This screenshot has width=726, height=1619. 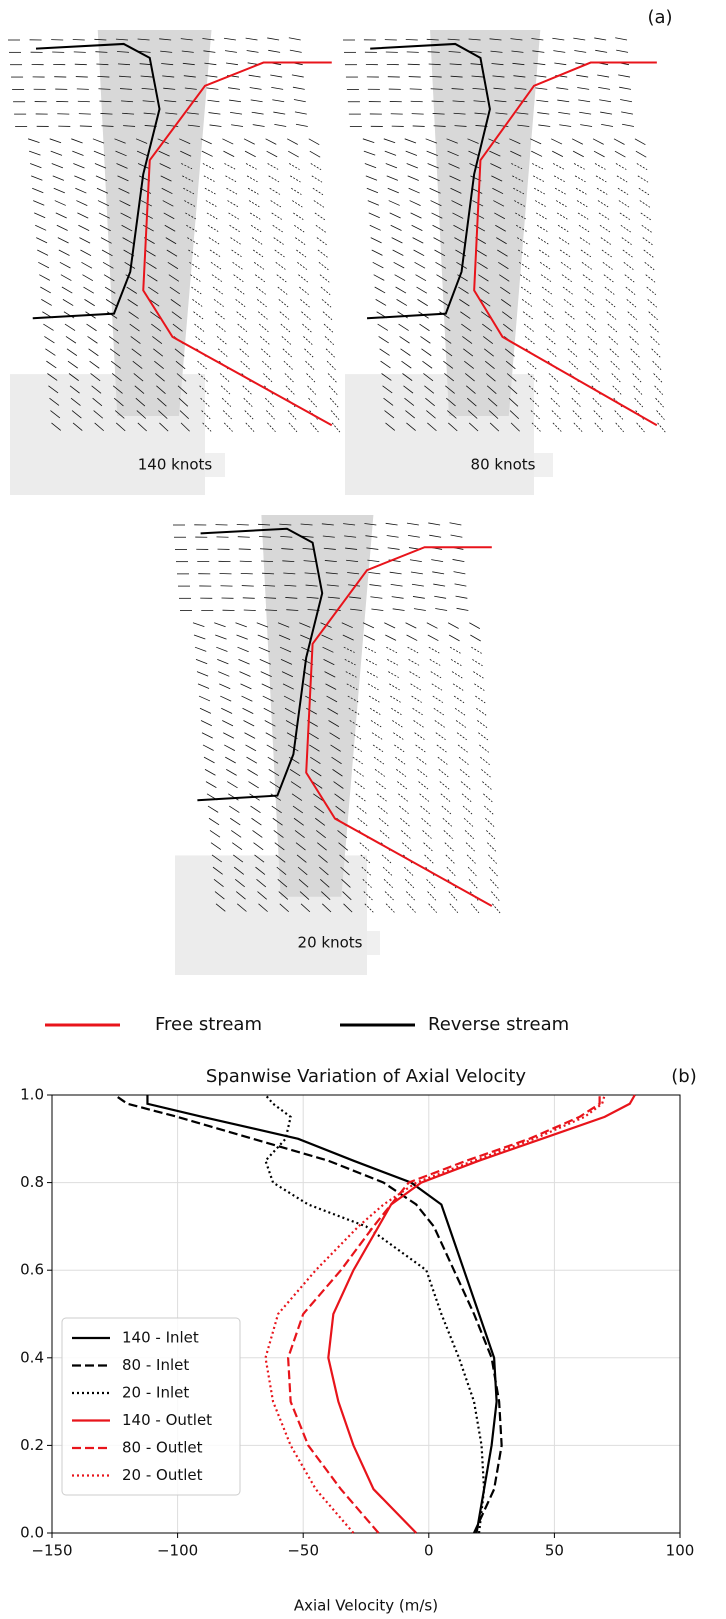 I want to click on blade-shadow, so click(x=317, y=706).